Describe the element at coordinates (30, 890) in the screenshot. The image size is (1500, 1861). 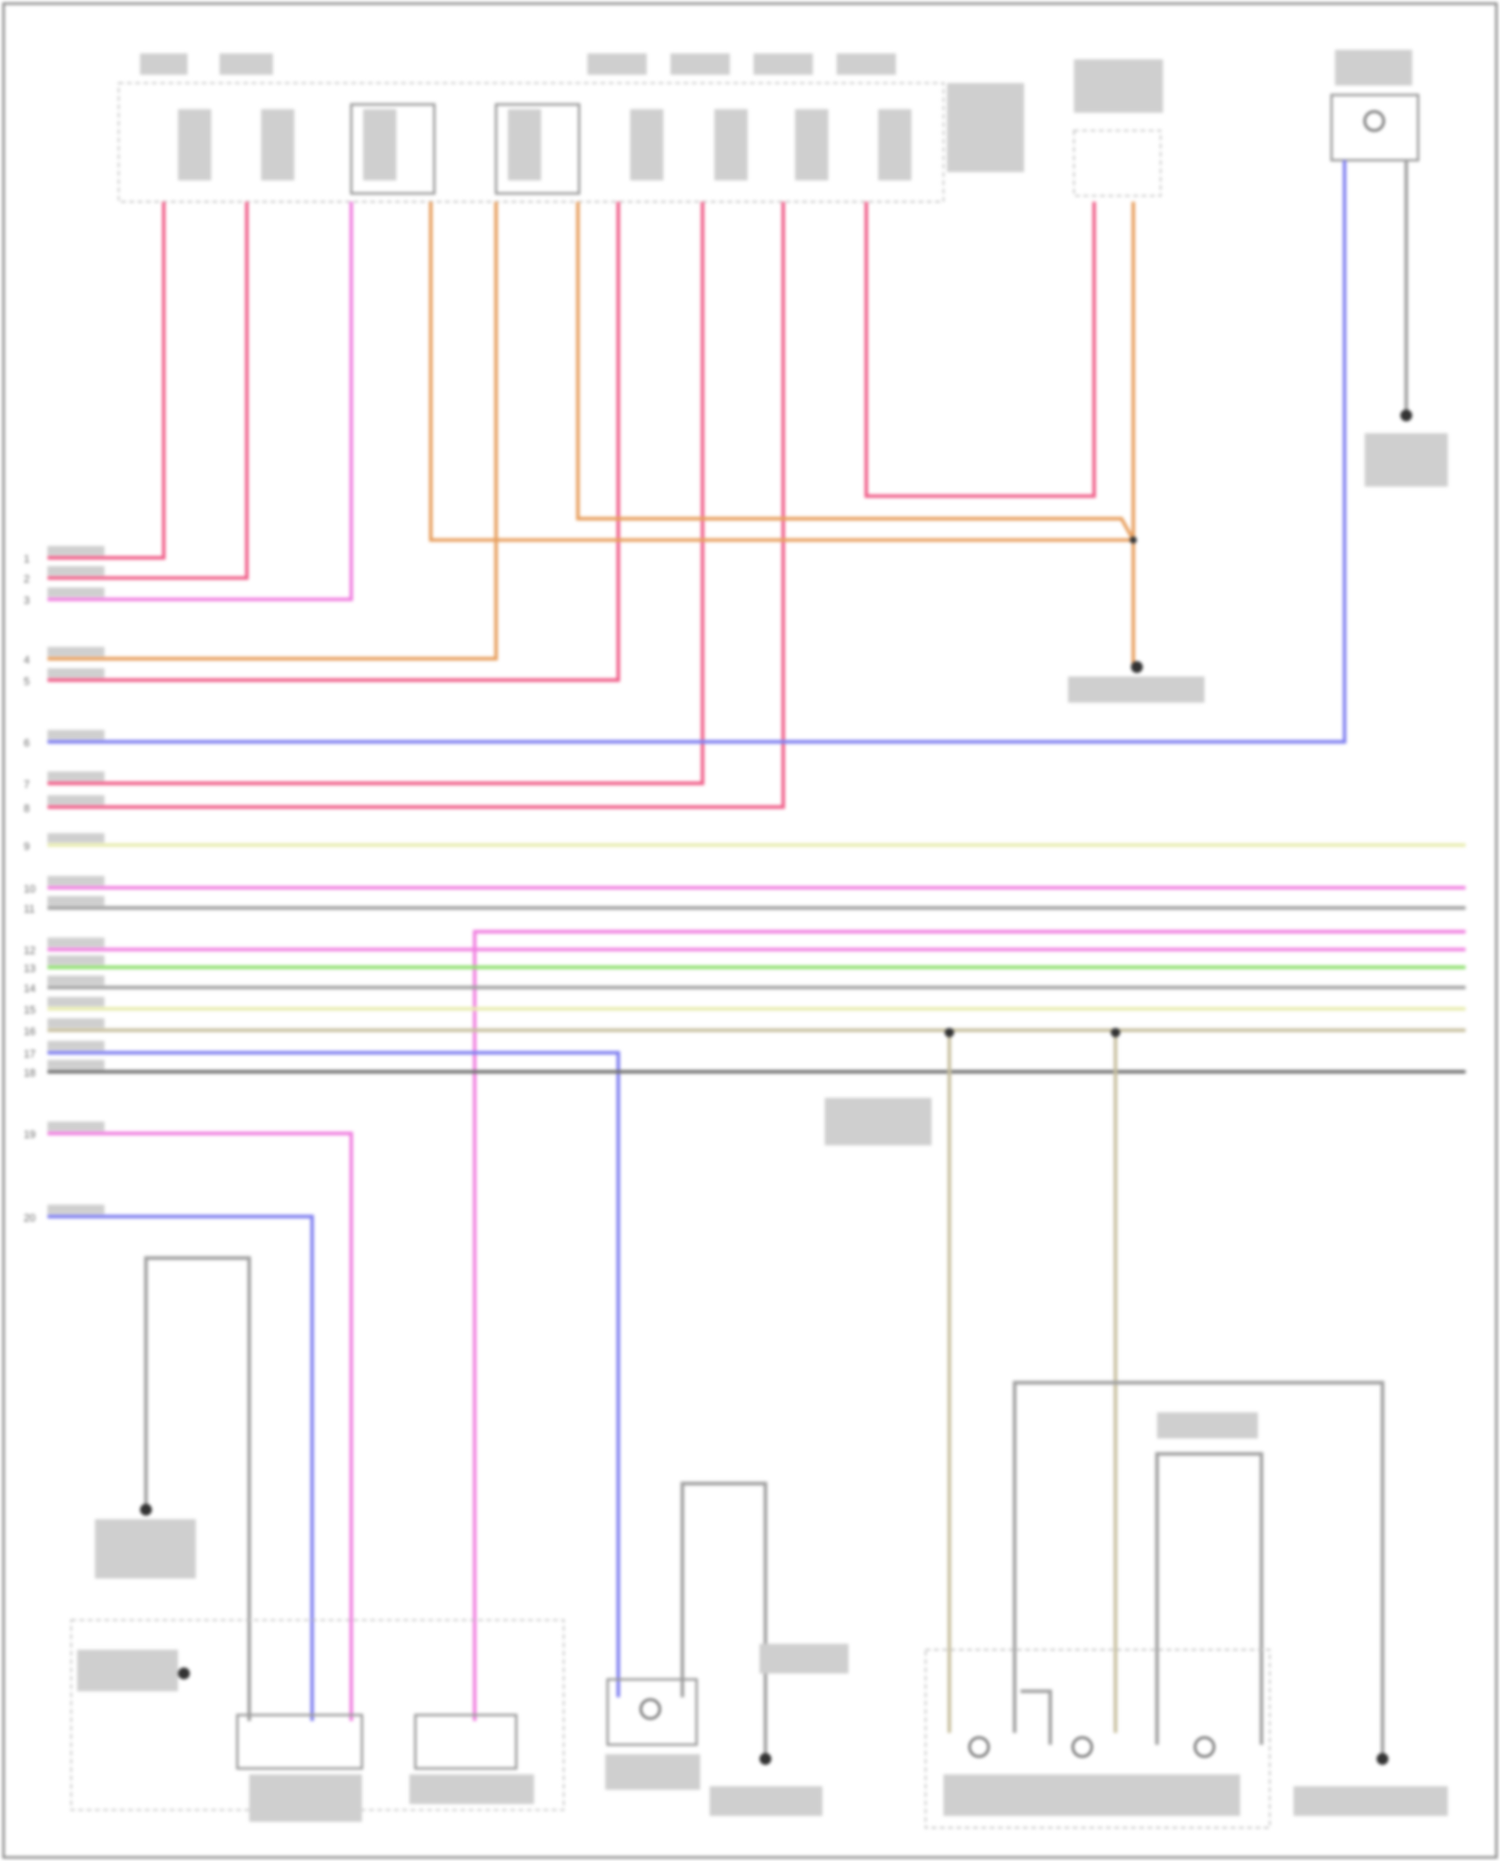
I see `pin-number: 10` at that location.